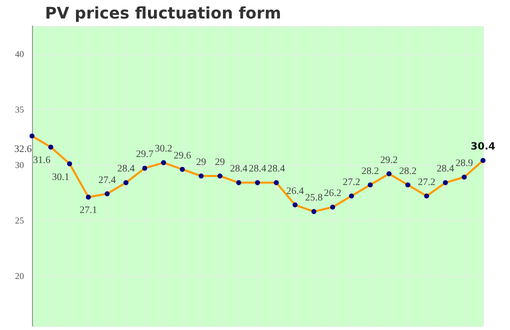 Image resolution: width=510 pixels, height=330 pixels. I want to click on y-tick-label: 20, so click(19, 276).